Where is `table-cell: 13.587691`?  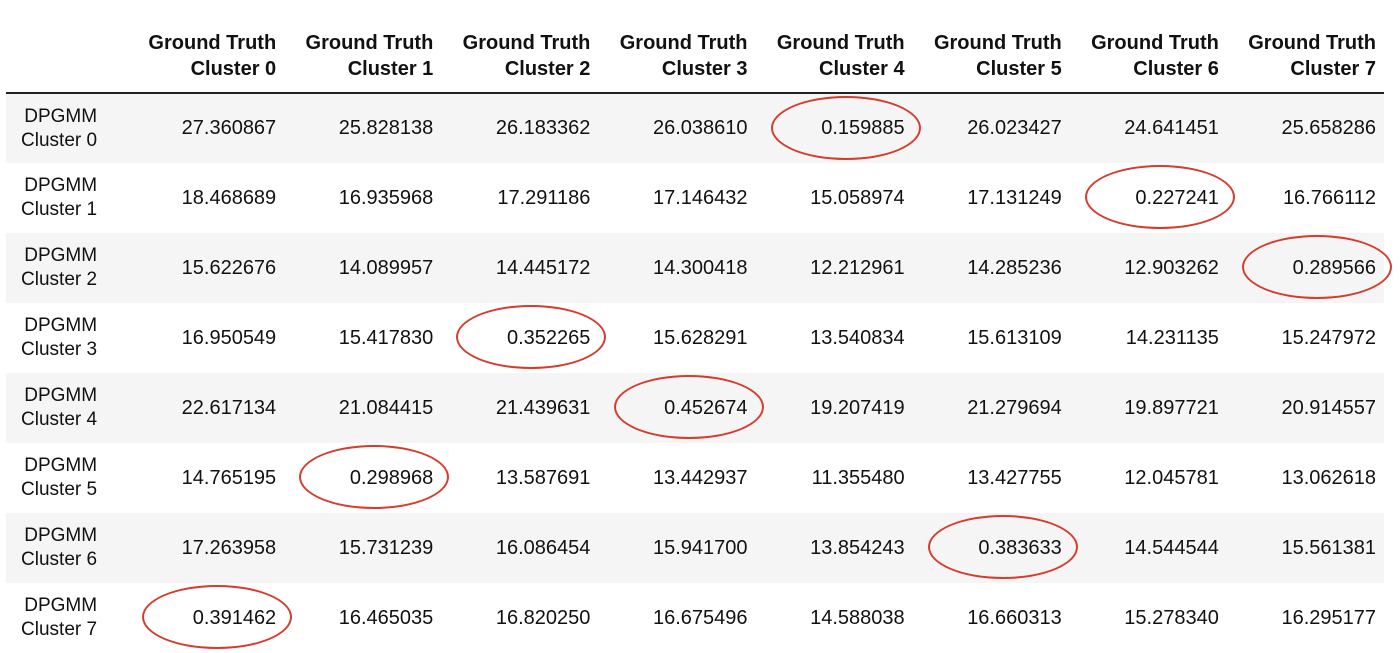 table-cell: 13.587691 is located at coordinates (519, 478).